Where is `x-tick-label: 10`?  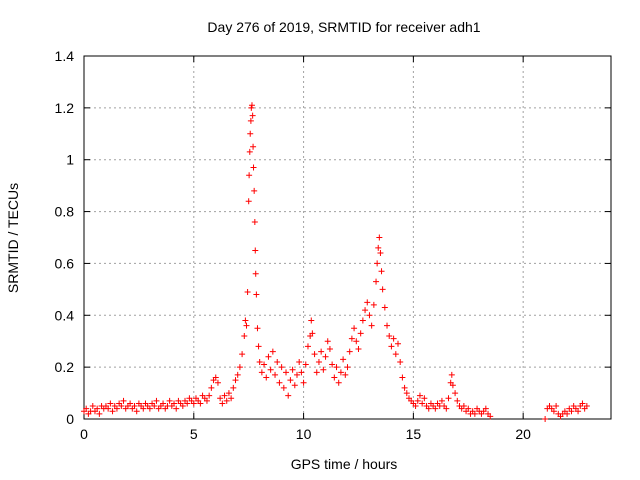
x-tick-label: 10 is located at coordinates (304, 434).